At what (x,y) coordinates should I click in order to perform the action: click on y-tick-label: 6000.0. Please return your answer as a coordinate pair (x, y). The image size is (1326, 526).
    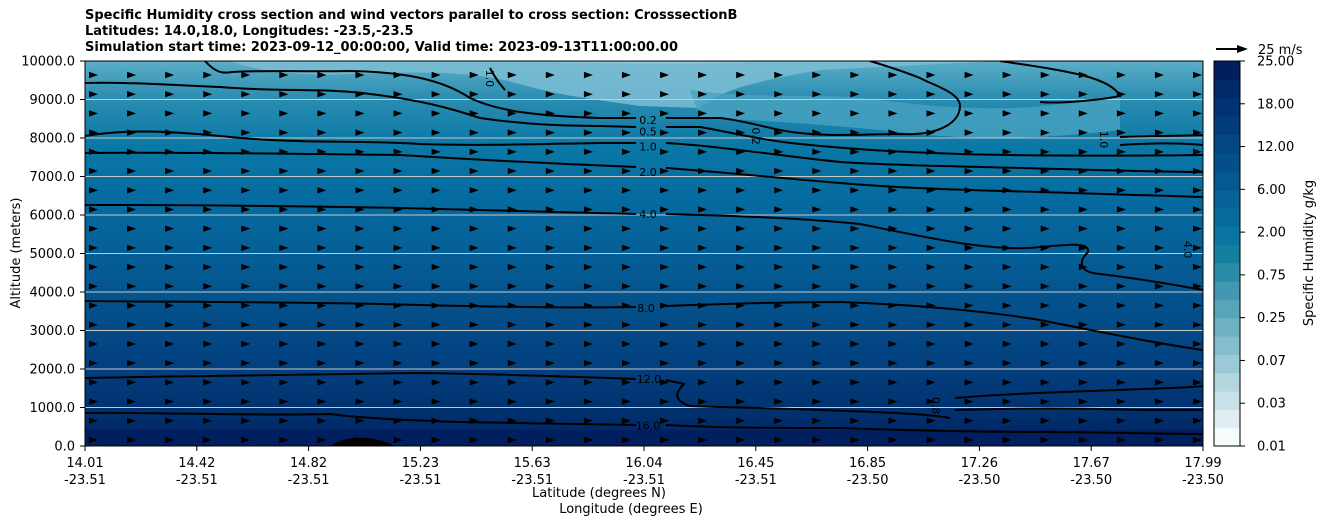
    Looking at the image, I should click on (53, 216).